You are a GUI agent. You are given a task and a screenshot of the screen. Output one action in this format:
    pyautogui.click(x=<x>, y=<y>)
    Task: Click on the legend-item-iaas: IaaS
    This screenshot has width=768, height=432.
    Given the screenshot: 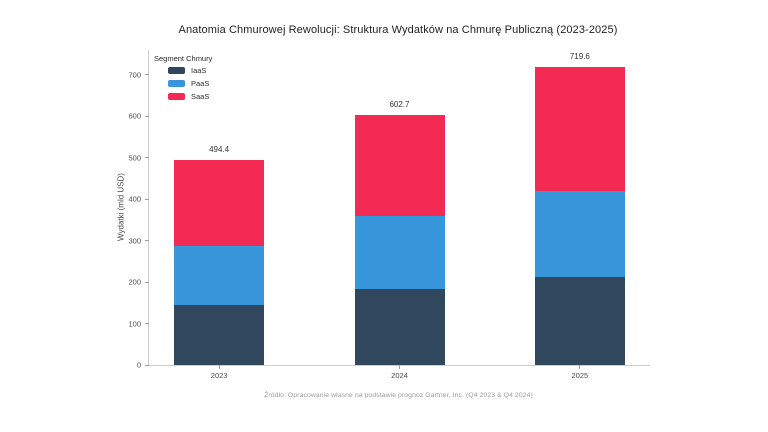 What is the action you would take?
    pyautogui.click(x=190, y=70)
    